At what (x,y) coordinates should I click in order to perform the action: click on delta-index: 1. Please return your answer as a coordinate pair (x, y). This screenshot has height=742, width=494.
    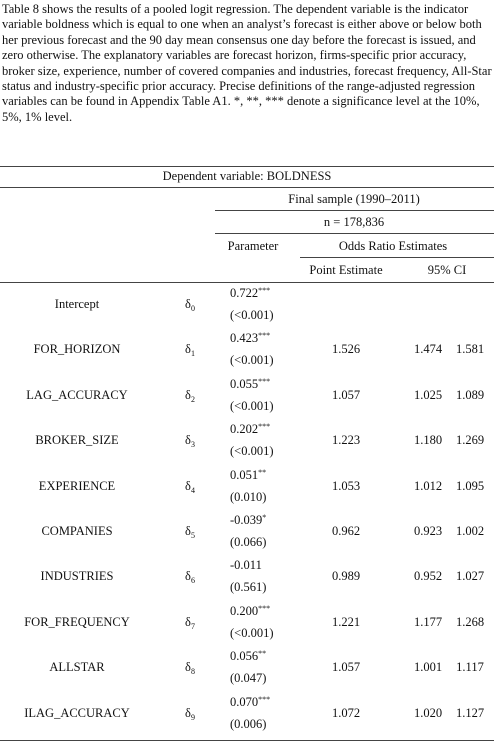
    Looking at the image, I should click on (192, 354).